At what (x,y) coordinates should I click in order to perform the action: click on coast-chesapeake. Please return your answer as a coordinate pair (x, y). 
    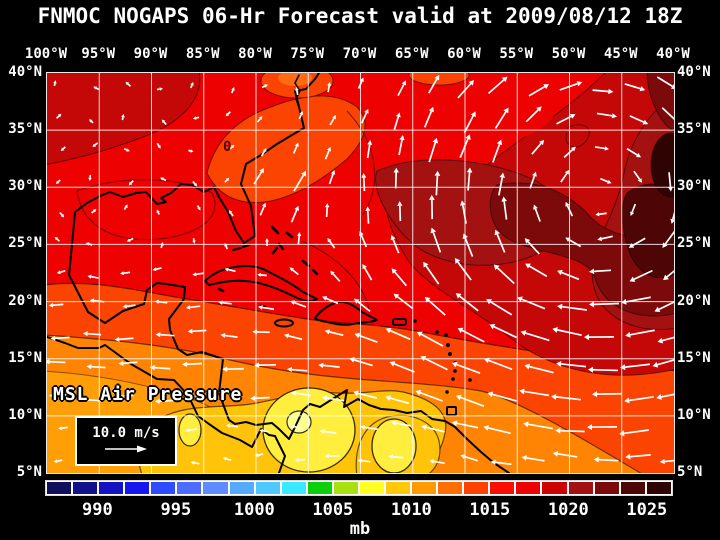
    Looking at the image, I should click on (297, 91).